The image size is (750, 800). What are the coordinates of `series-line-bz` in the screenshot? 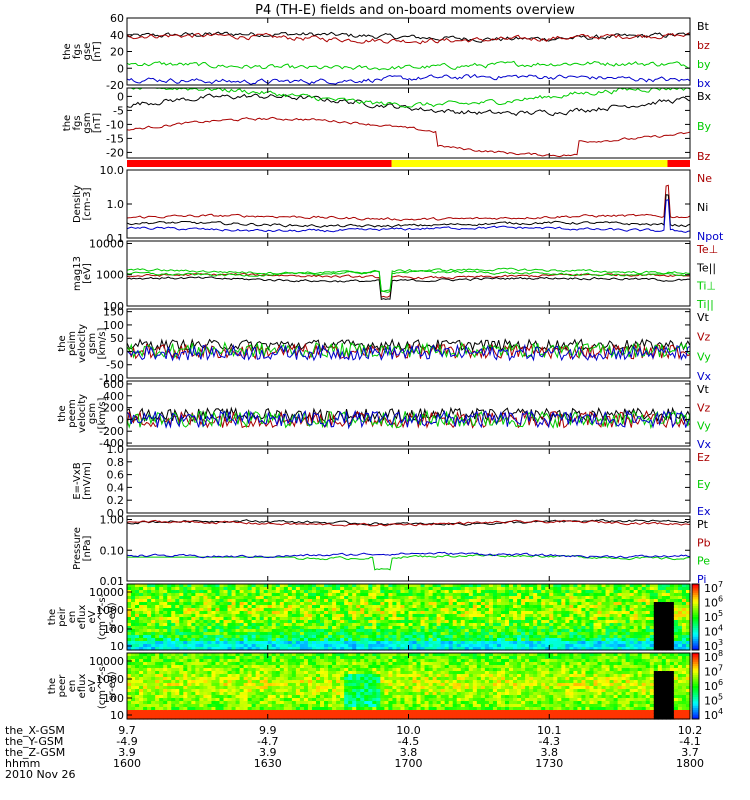 It's located at (408, 137).